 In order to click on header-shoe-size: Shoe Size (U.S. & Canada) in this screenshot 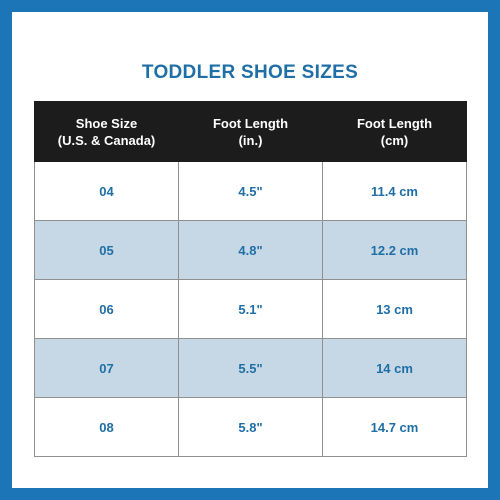, I will do `click(106, 131)`.